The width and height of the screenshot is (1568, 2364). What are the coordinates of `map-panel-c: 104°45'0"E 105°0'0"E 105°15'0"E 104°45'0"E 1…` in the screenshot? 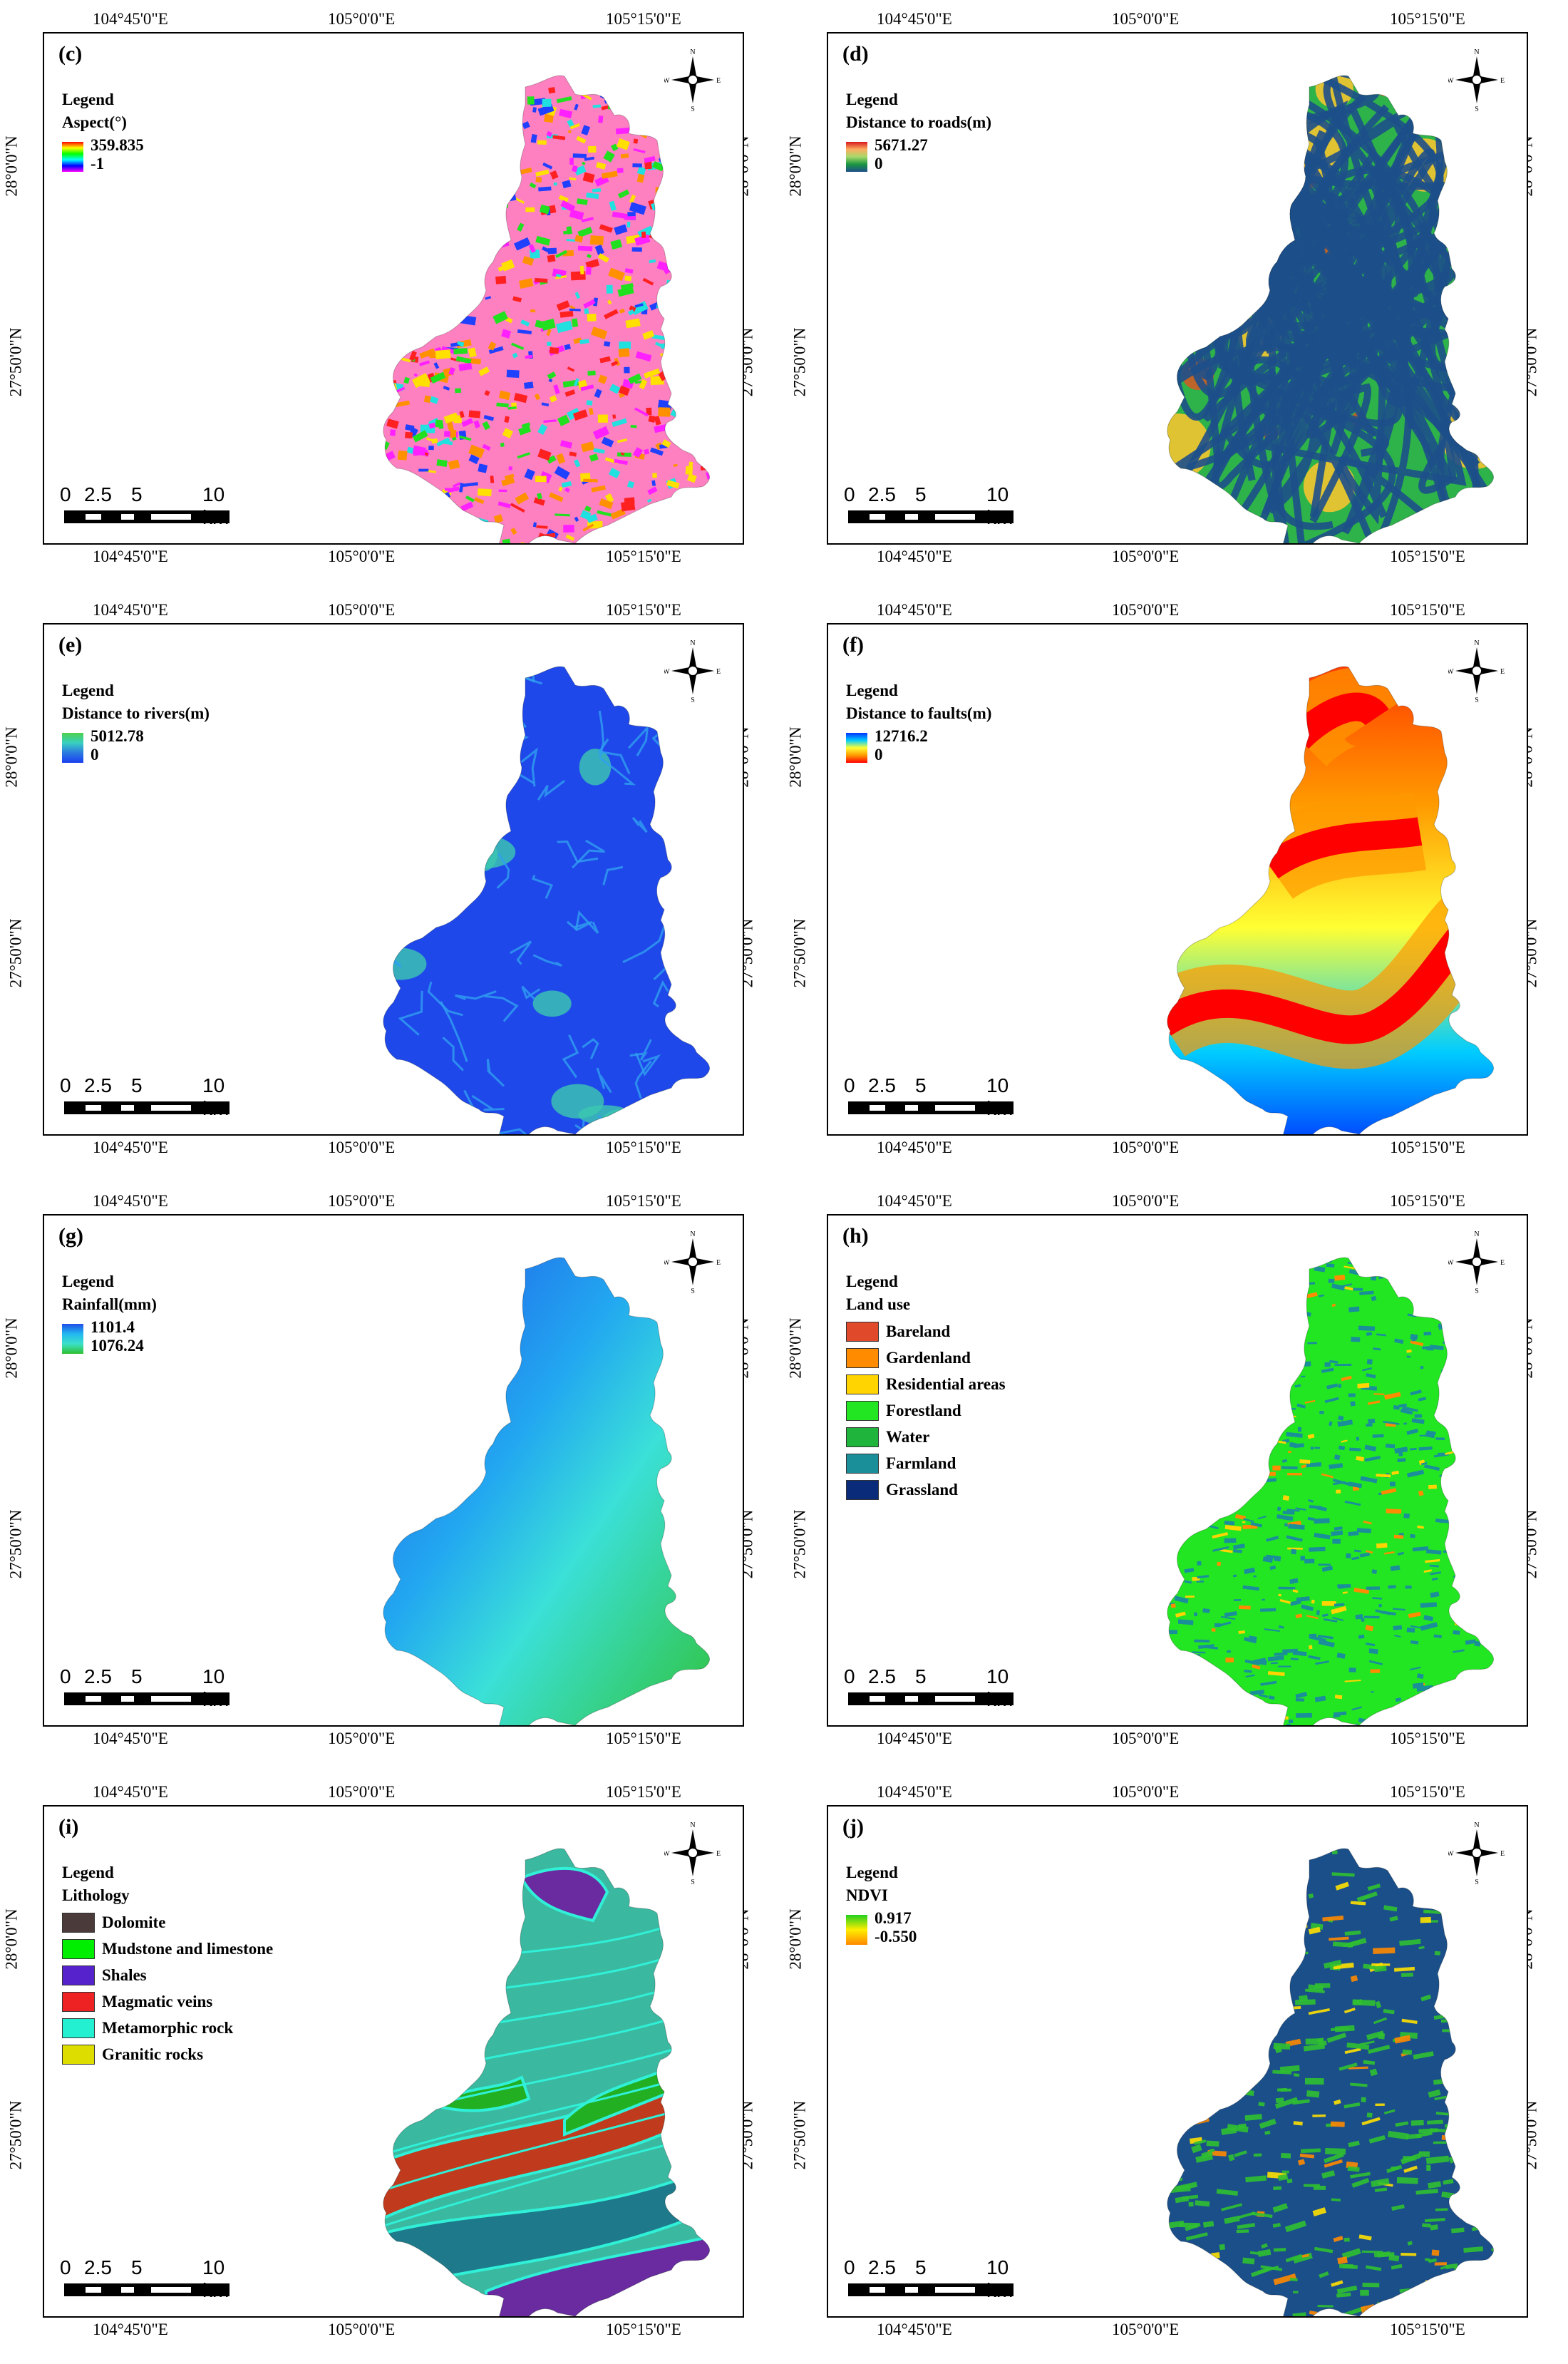 It's located at (392, 295).